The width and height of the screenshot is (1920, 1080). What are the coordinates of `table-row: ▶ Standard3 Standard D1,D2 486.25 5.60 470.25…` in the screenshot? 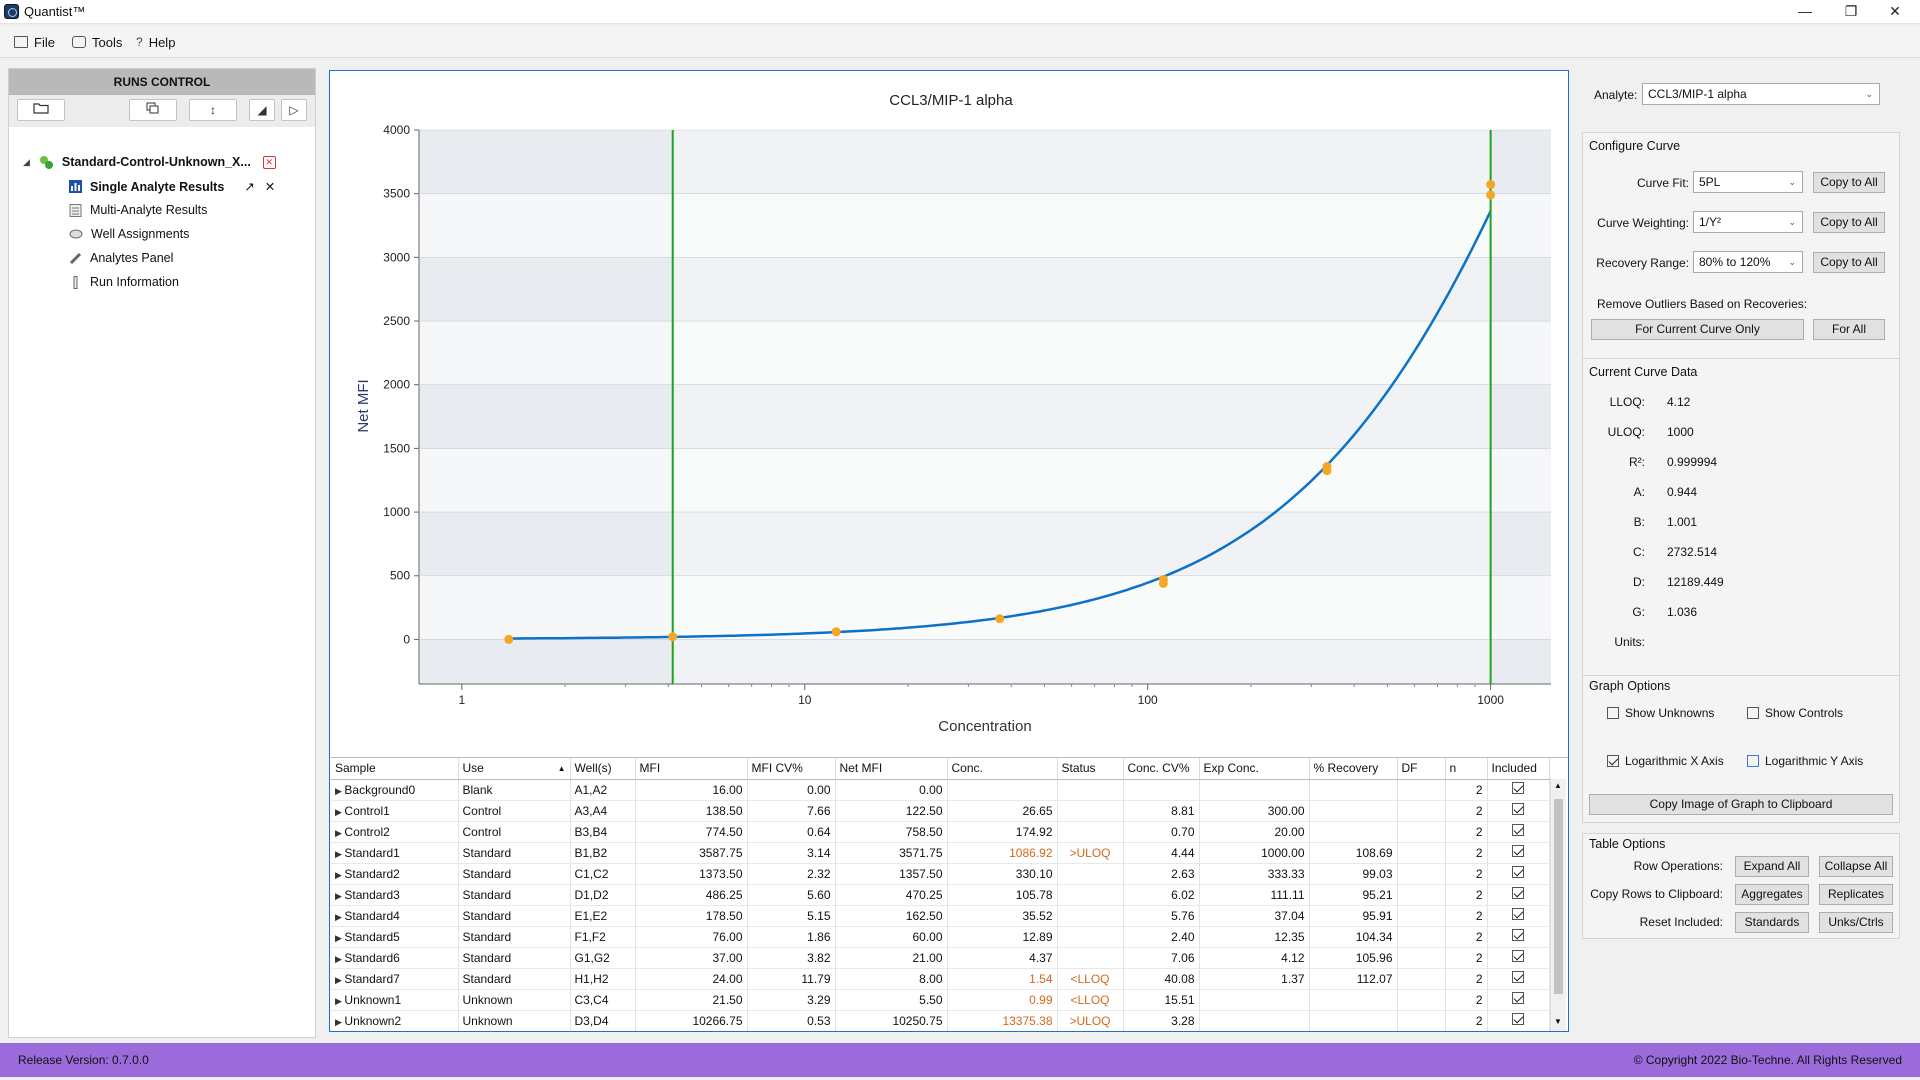 It's located at (940, 895).